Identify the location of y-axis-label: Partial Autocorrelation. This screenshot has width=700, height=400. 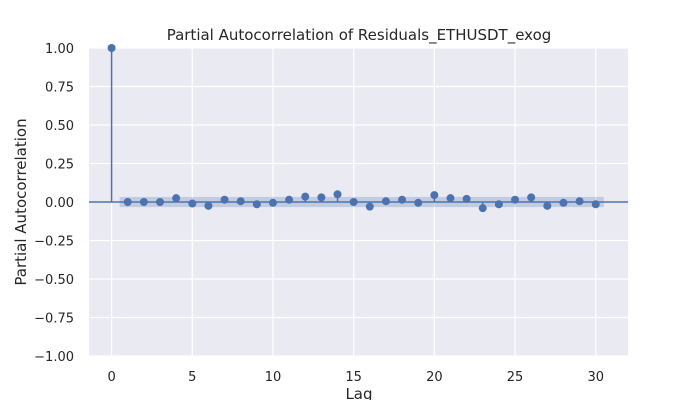
(21, 201).